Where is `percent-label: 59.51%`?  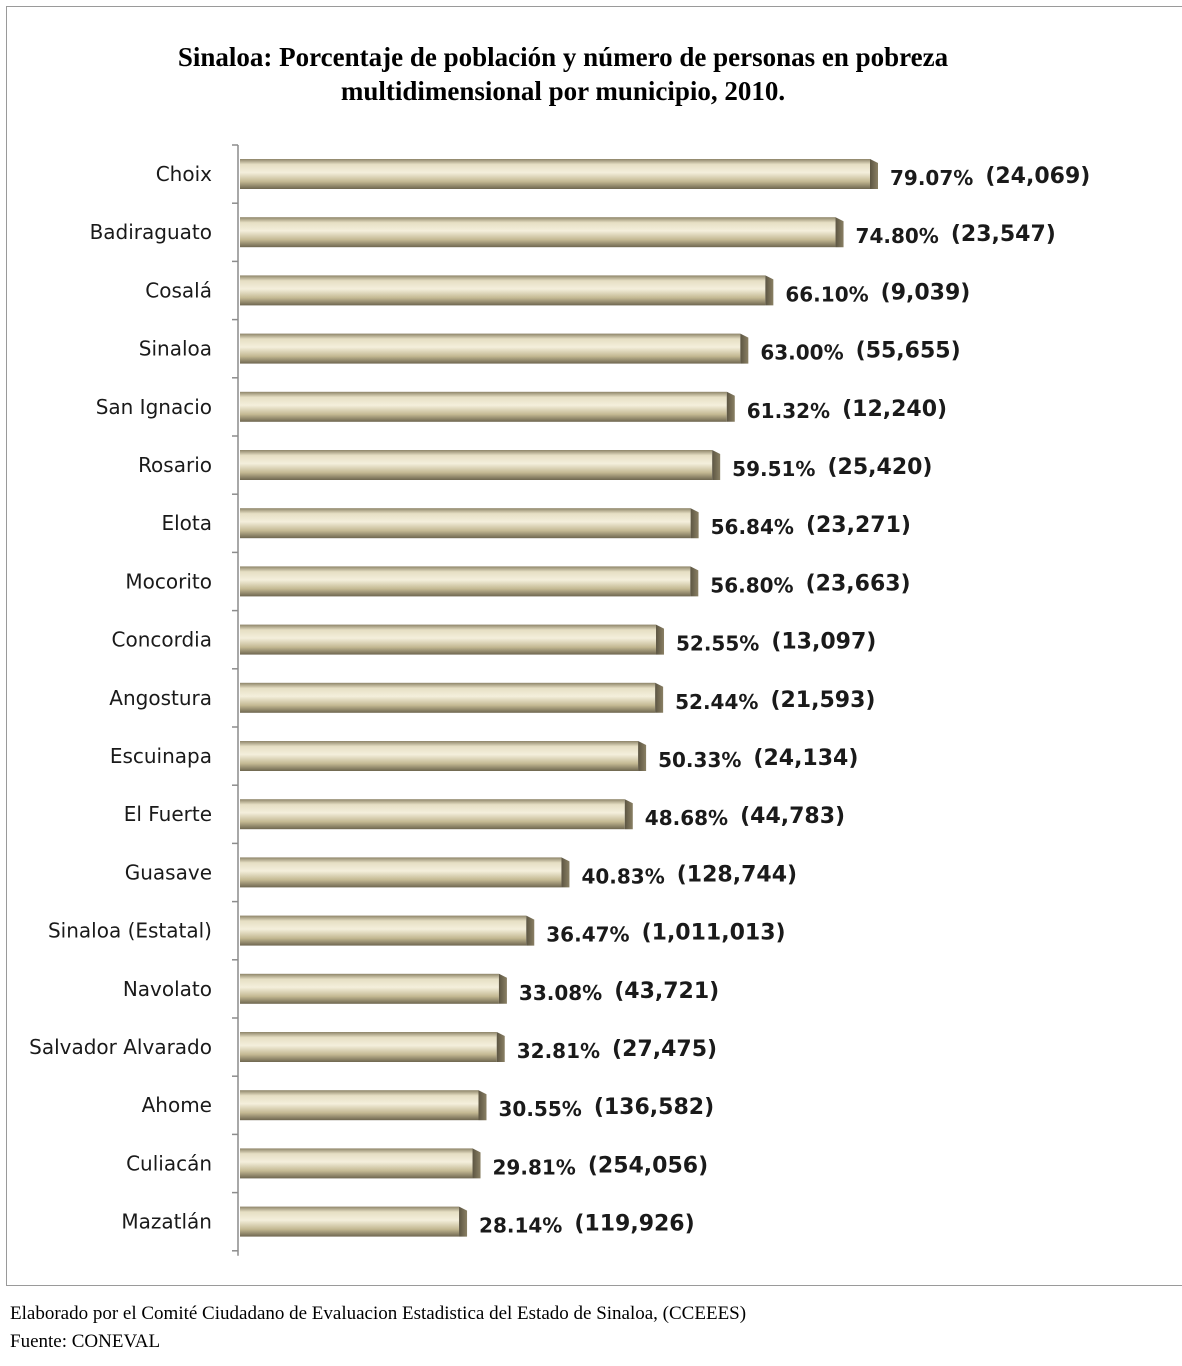 percent-label: 59.51% is located at coordinates (773, 469).